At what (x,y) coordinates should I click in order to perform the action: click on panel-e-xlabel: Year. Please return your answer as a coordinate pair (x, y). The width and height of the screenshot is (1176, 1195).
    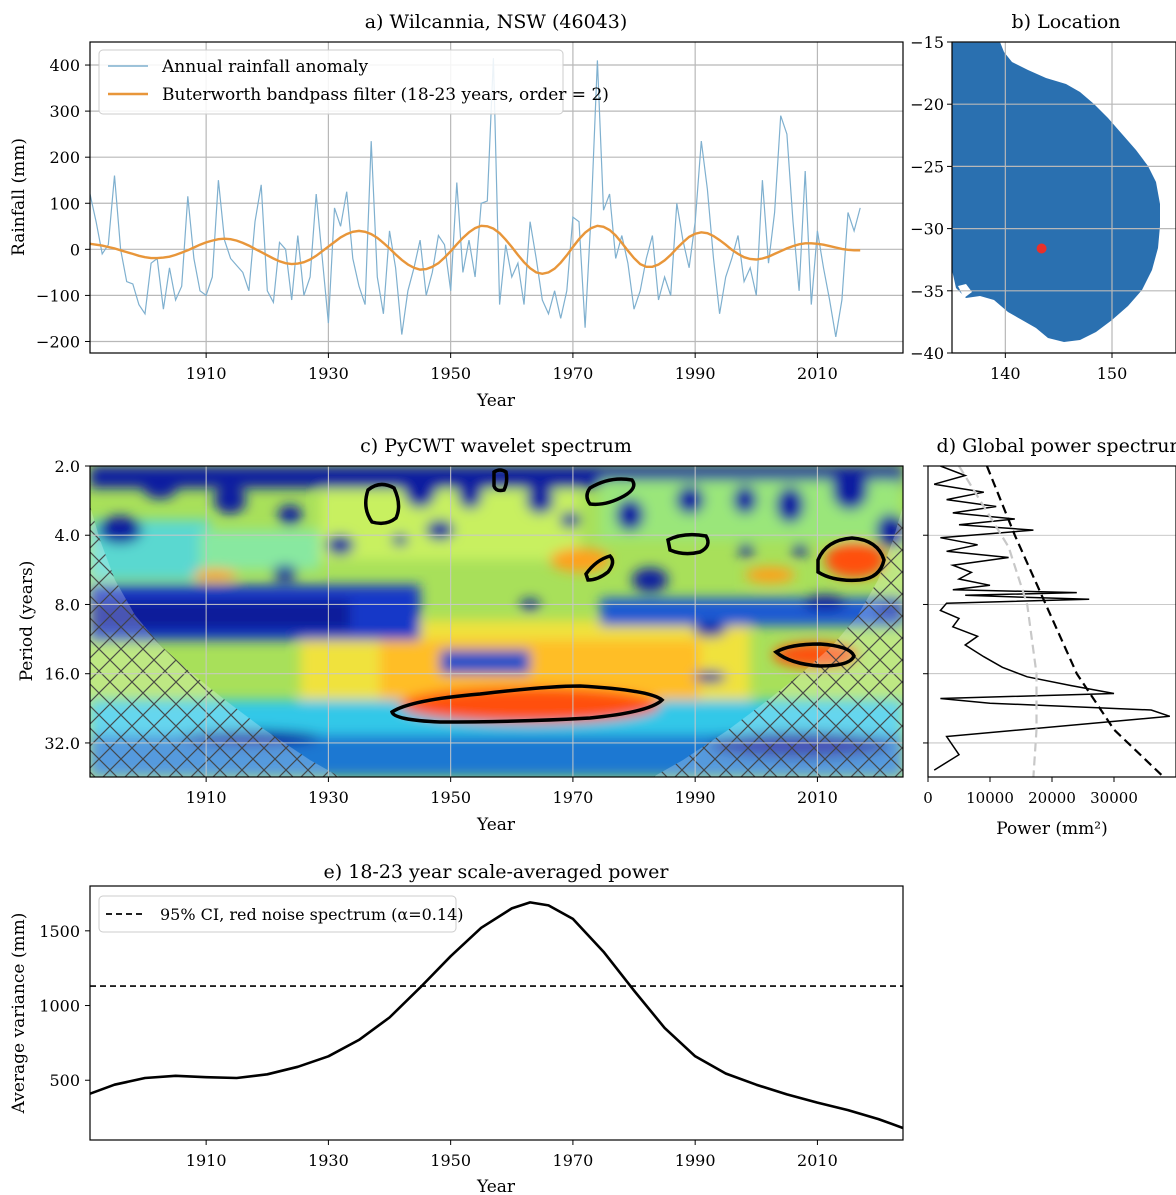
    Looking at the image, I should click on (496, 1186).